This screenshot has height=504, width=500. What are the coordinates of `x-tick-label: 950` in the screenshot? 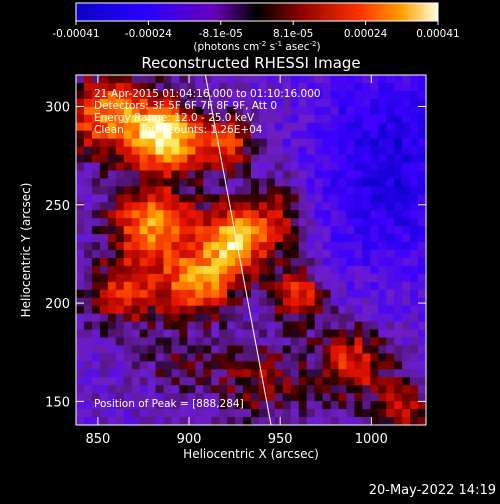 It's located at (280, 439).